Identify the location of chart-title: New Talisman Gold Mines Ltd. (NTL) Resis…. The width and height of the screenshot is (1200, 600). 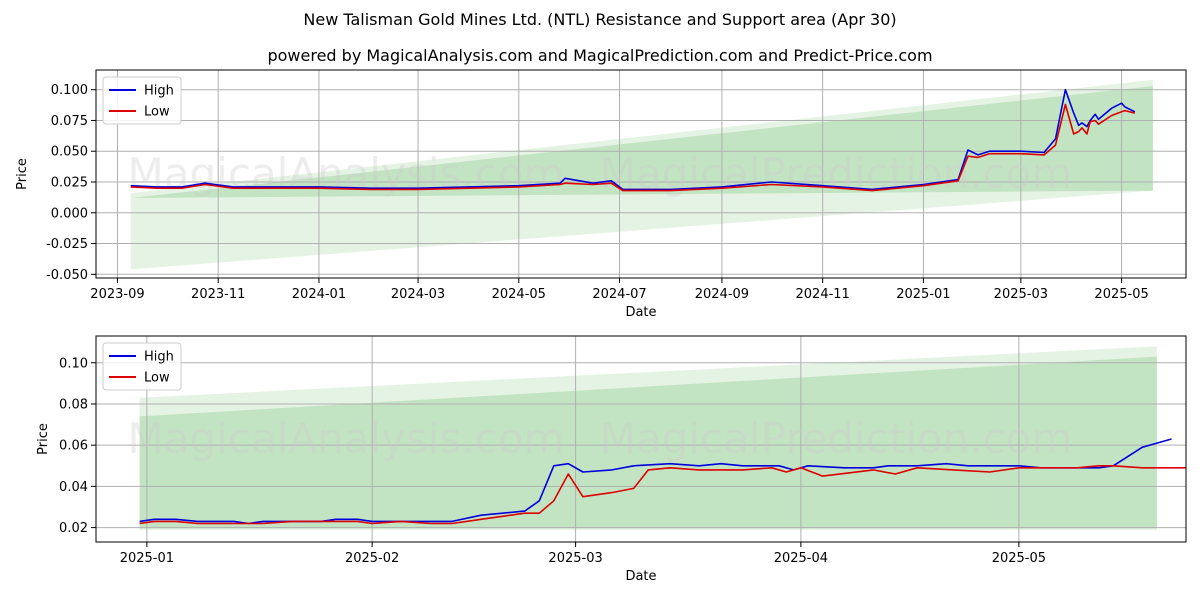
(600, 19).